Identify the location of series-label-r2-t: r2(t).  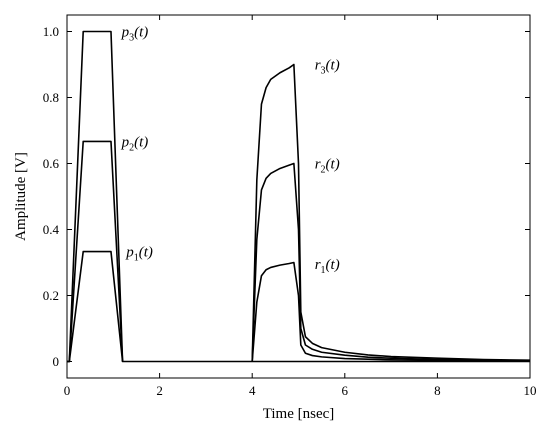
(327, 166).